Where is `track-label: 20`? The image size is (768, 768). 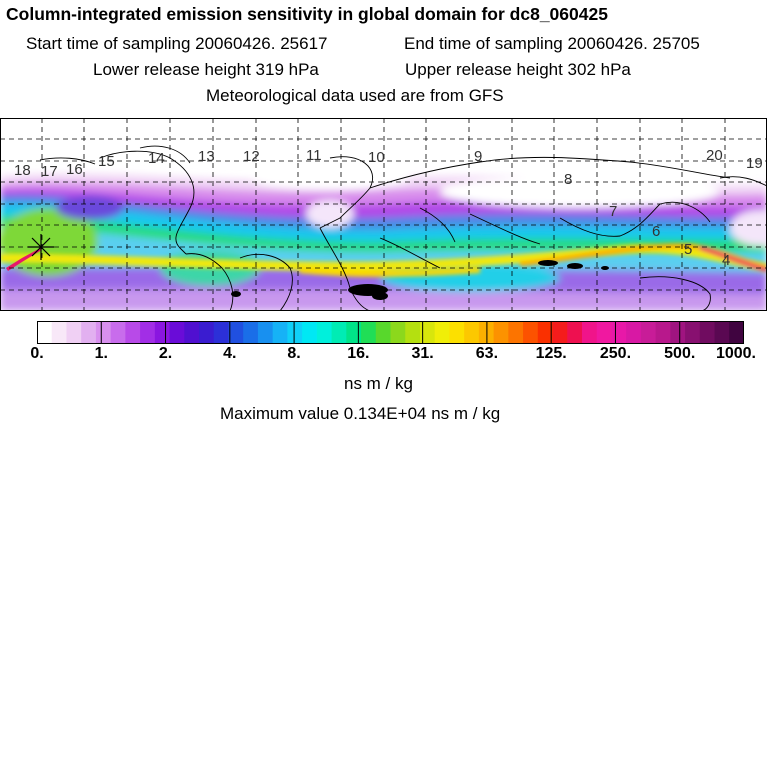
track-label: 20 is located at coordinates (714, 155).